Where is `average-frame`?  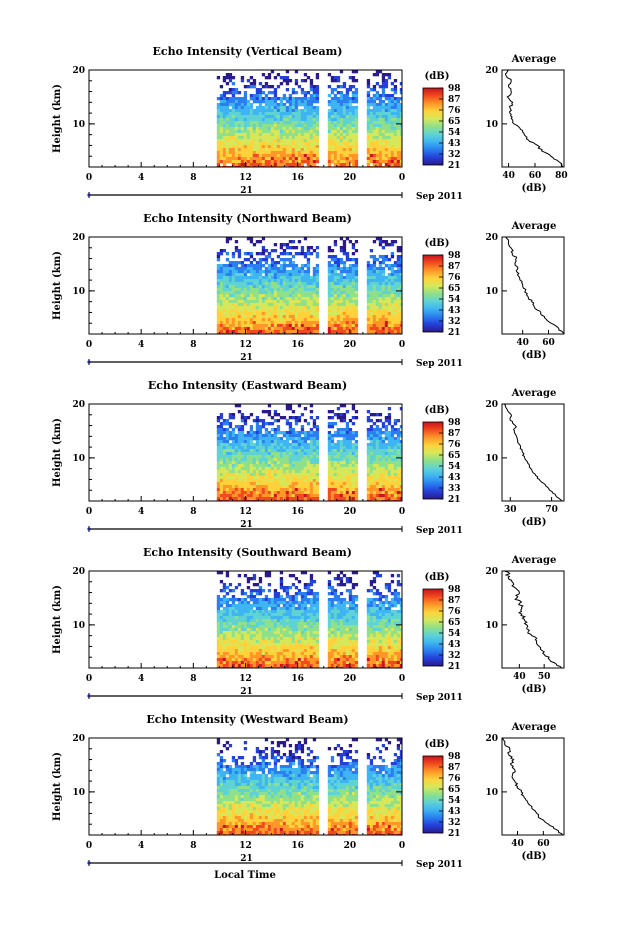 average-frame is located at coordinates (533, 285).